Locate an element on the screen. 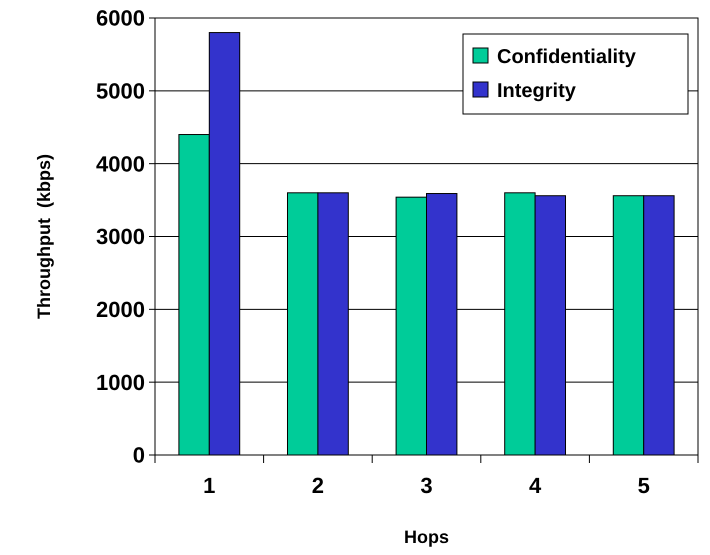 This screenshot has width=710, height=555. x-axis-title: Hops is located at coordinates (426, 537).